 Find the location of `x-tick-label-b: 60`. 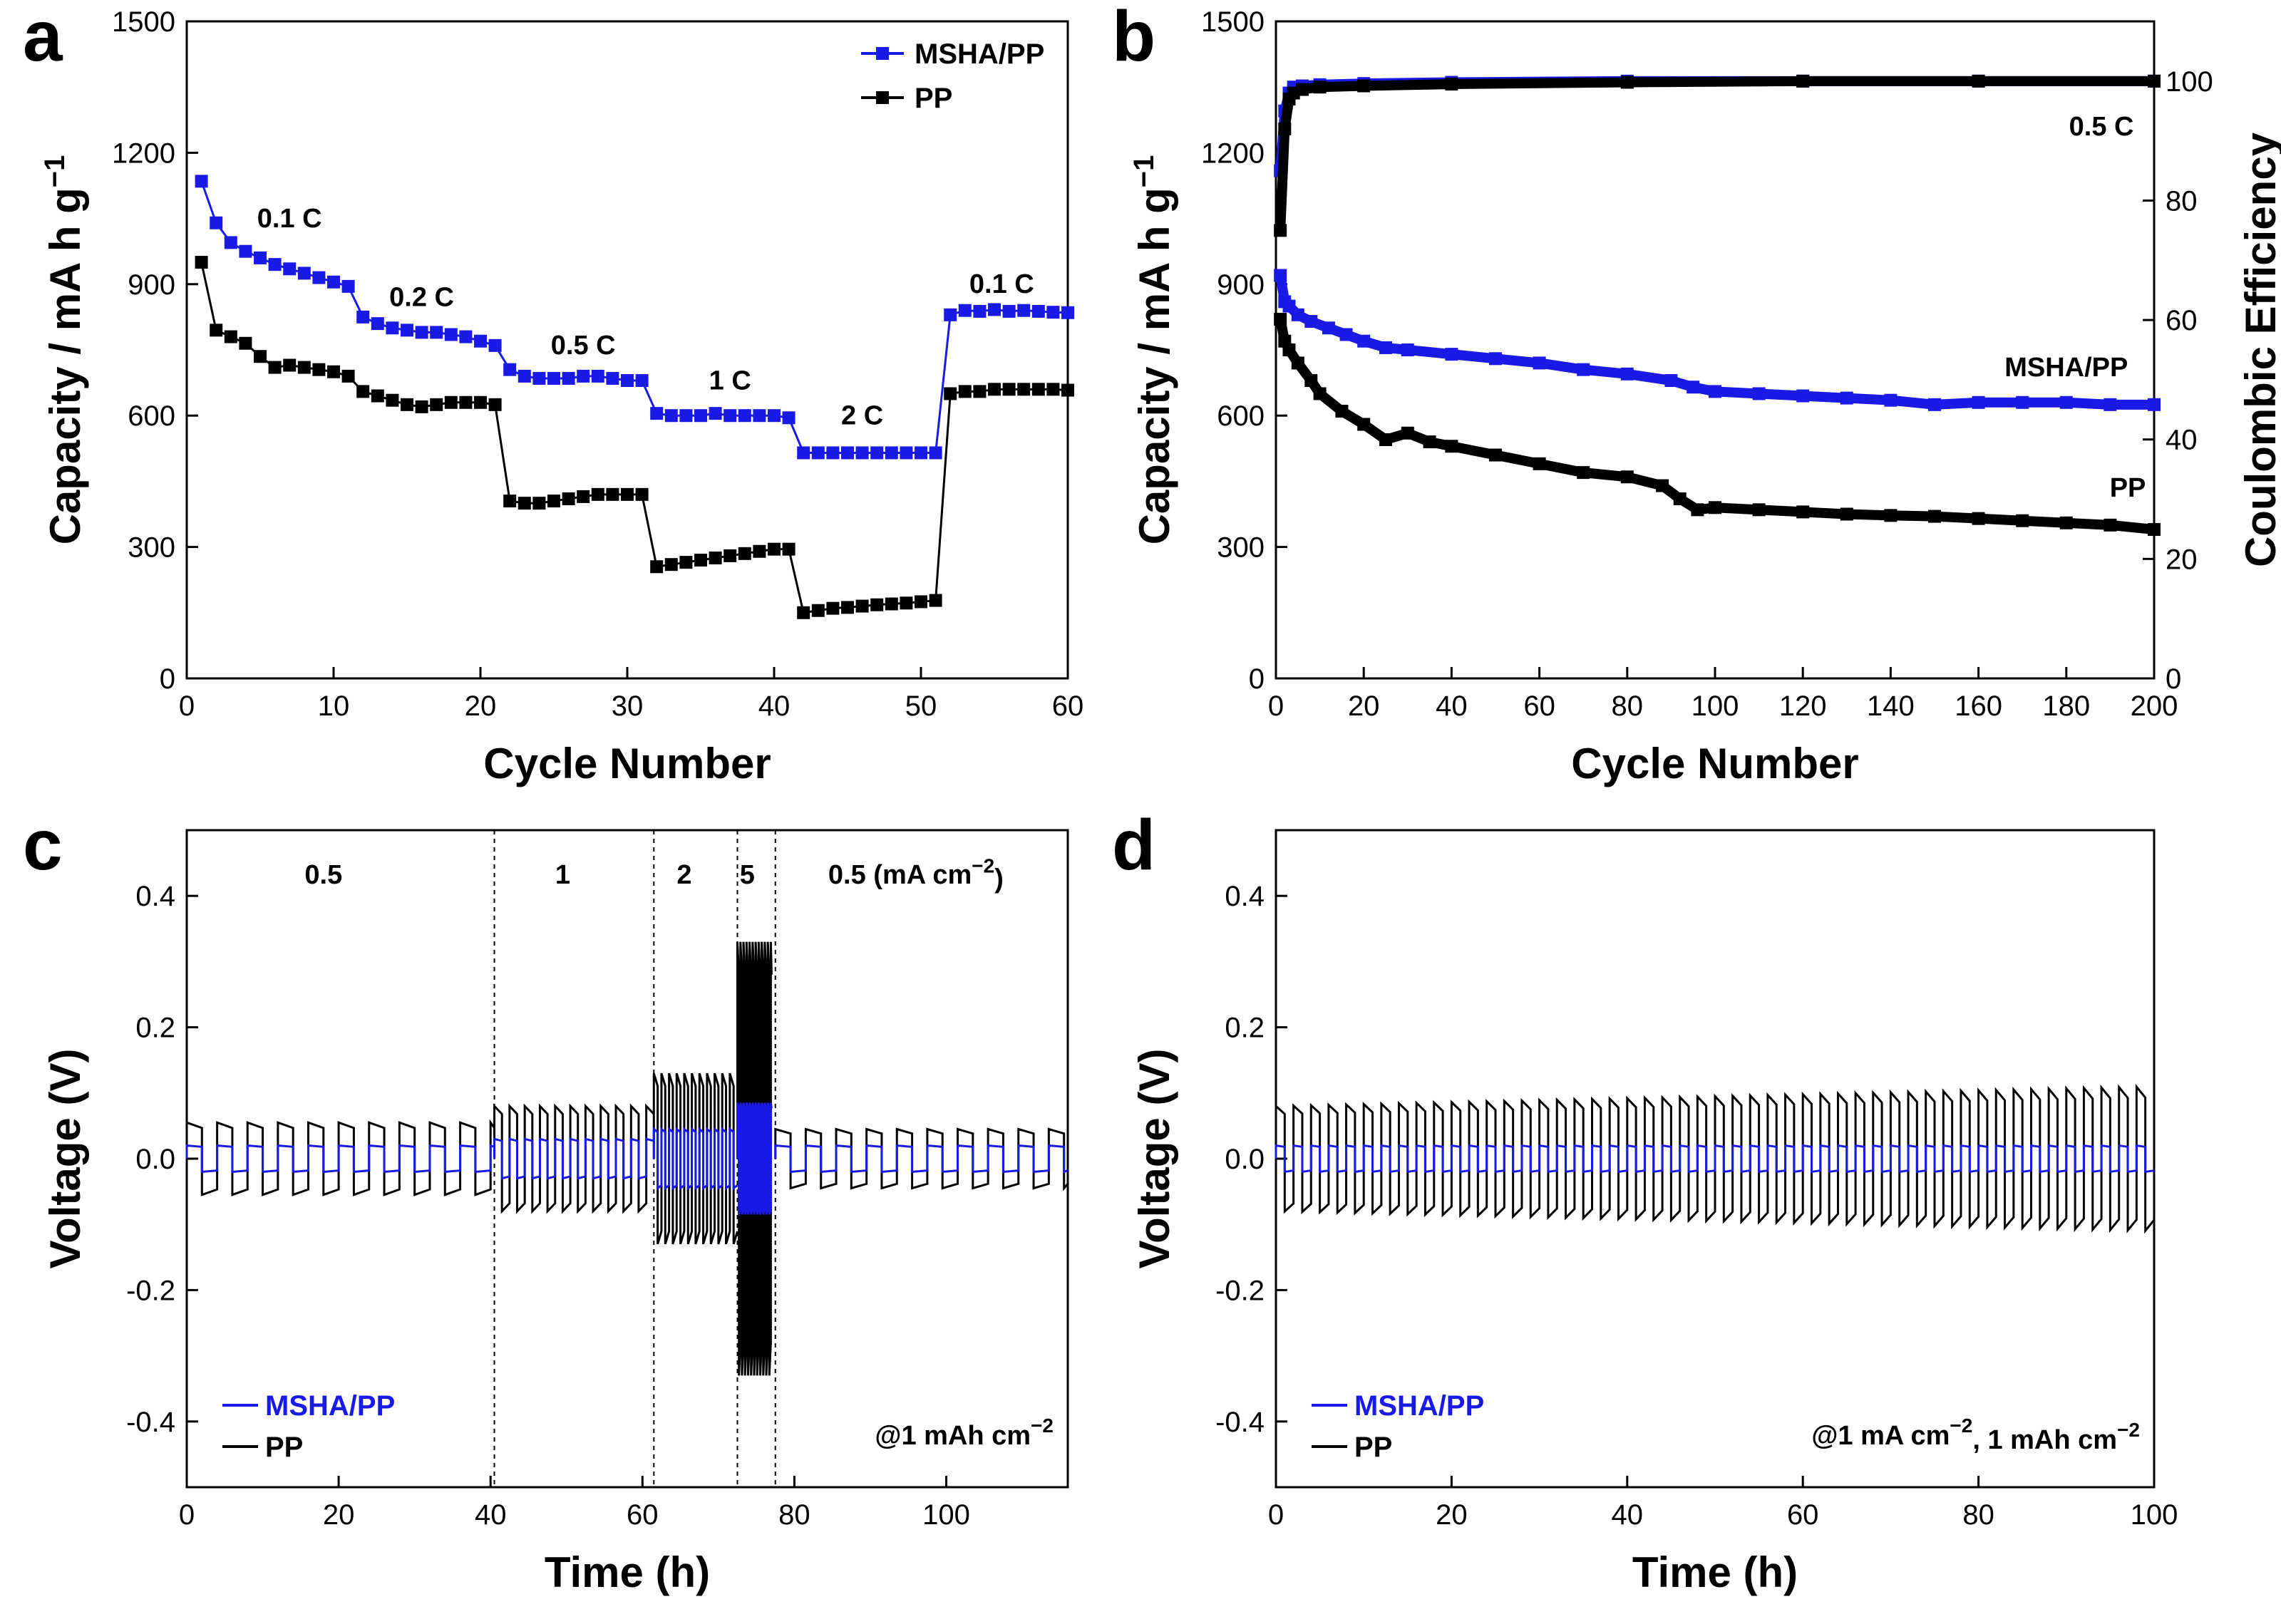

x-tick-label-b: 60 is located at coordinates (1539, 706).